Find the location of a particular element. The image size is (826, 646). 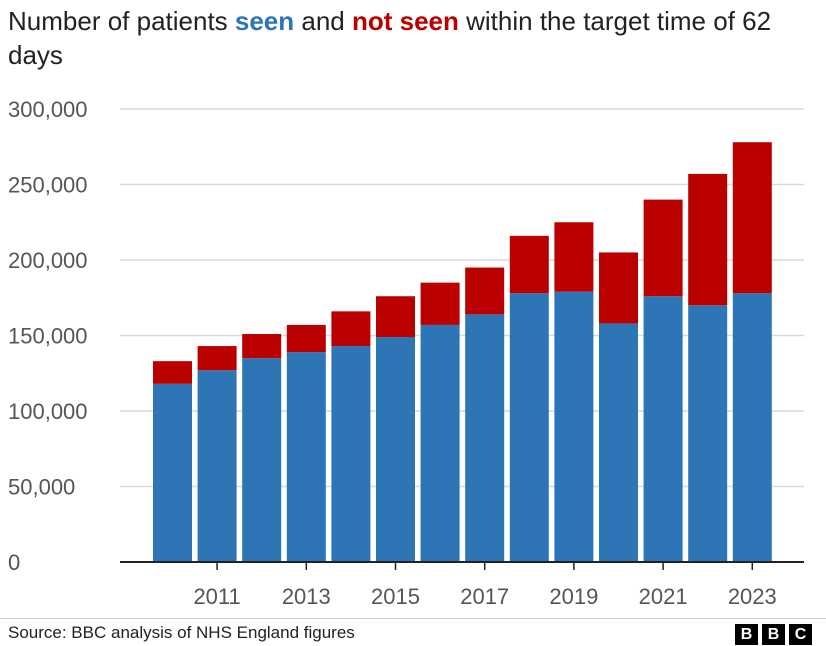

y-tick-label: 200,000 is located at coordinates (48, 260).